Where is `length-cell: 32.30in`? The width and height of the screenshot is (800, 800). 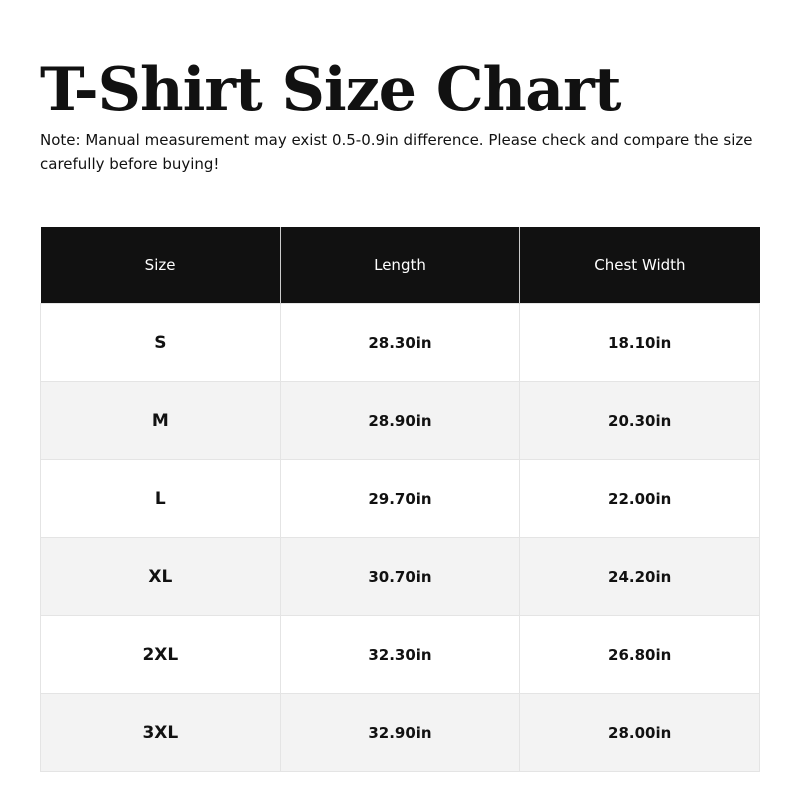 length-cell: 32.30in is located at coordinates (400, 654).